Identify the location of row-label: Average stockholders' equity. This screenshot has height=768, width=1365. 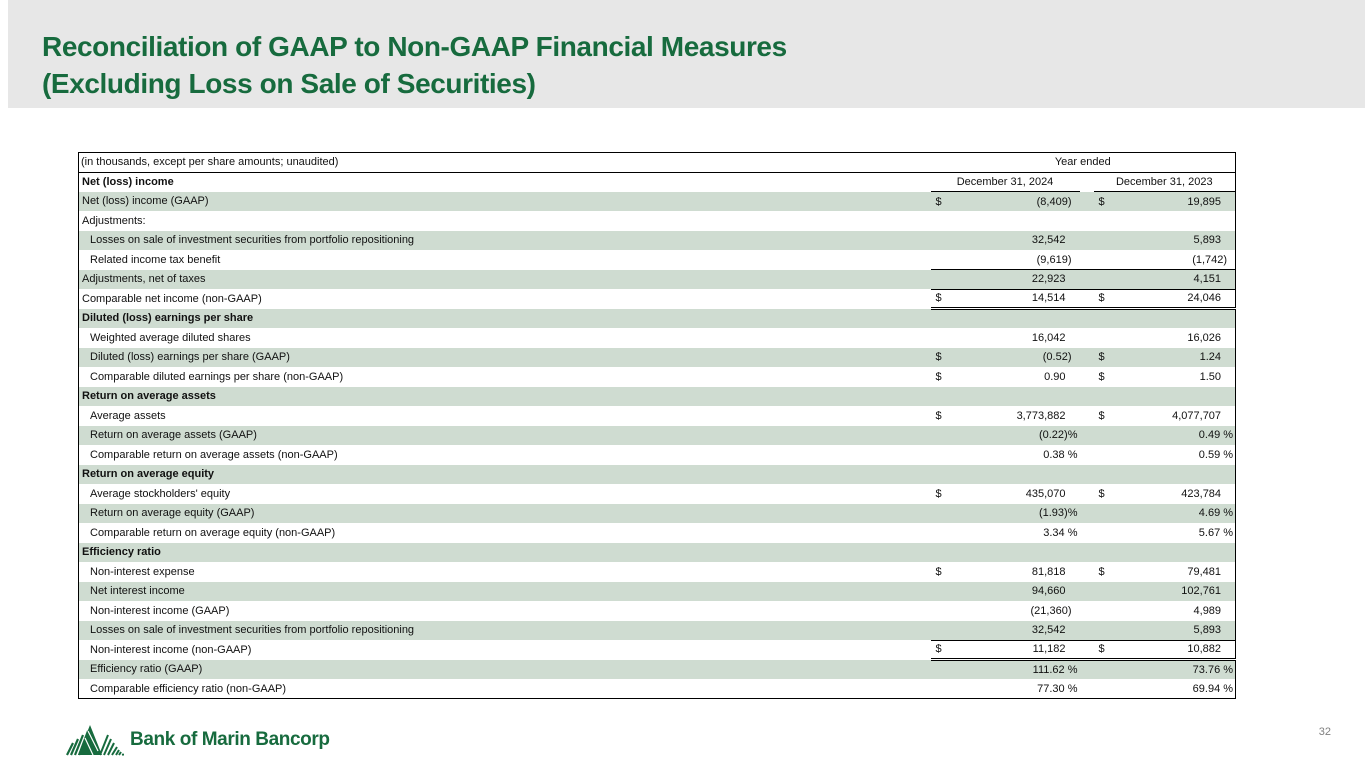
(160, 493).